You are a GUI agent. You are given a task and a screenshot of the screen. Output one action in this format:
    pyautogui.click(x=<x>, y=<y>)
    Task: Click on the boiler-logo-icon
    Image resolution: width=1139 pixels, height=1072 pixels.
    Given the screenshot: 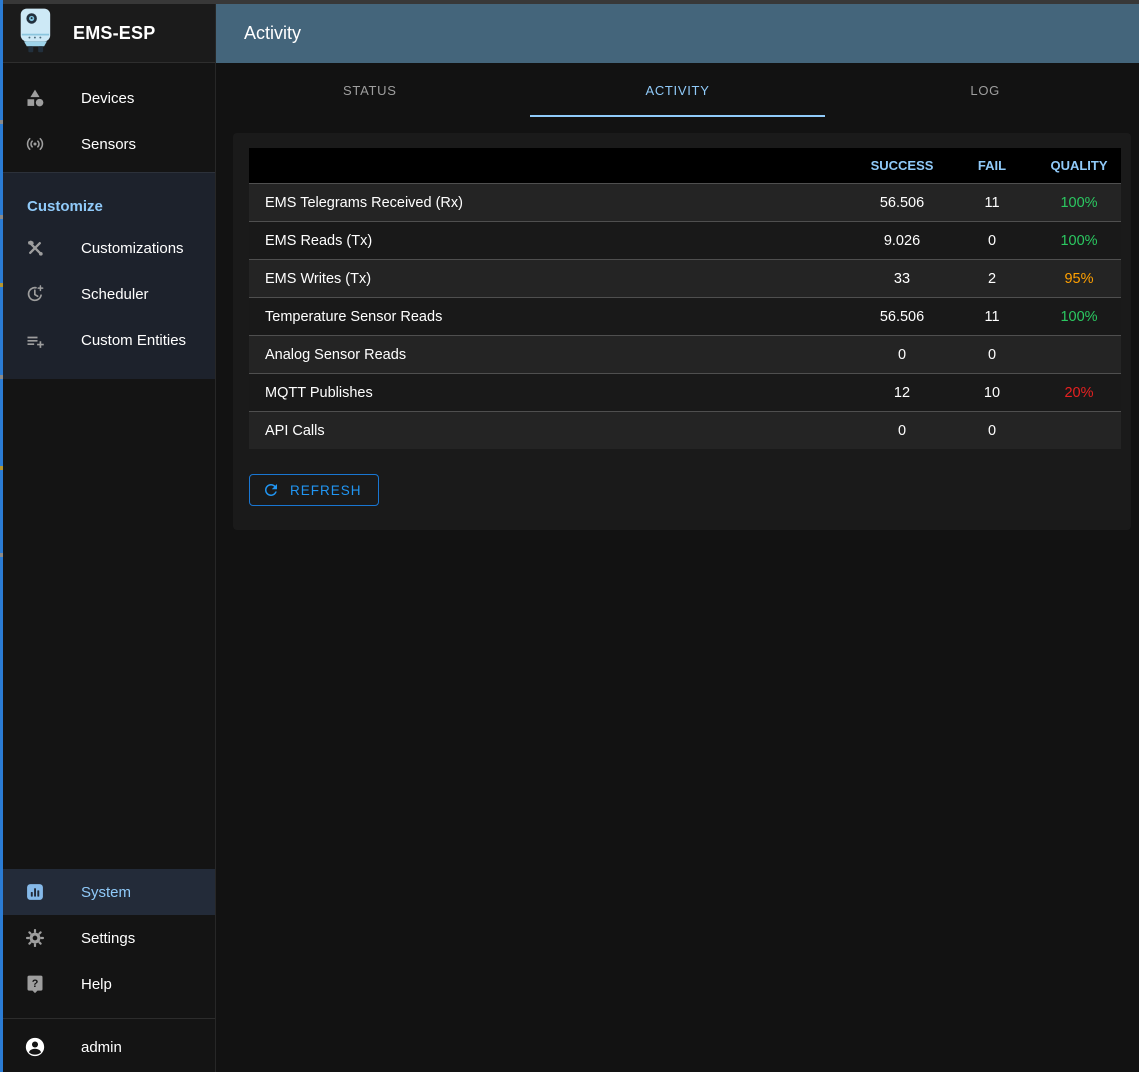 What is the action you would take?
    pyautogui.click(x=36, y=33)
    